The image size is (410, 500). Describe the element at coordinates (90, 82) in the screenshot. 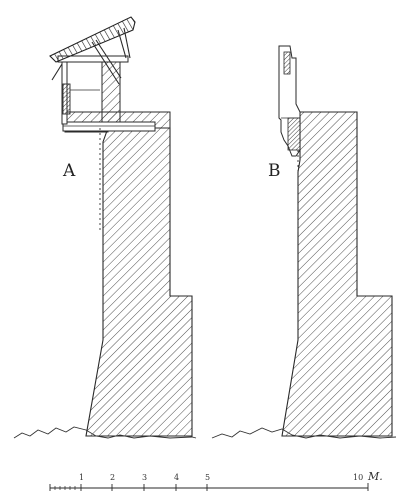

I see `section-a-hoarding` at that location.